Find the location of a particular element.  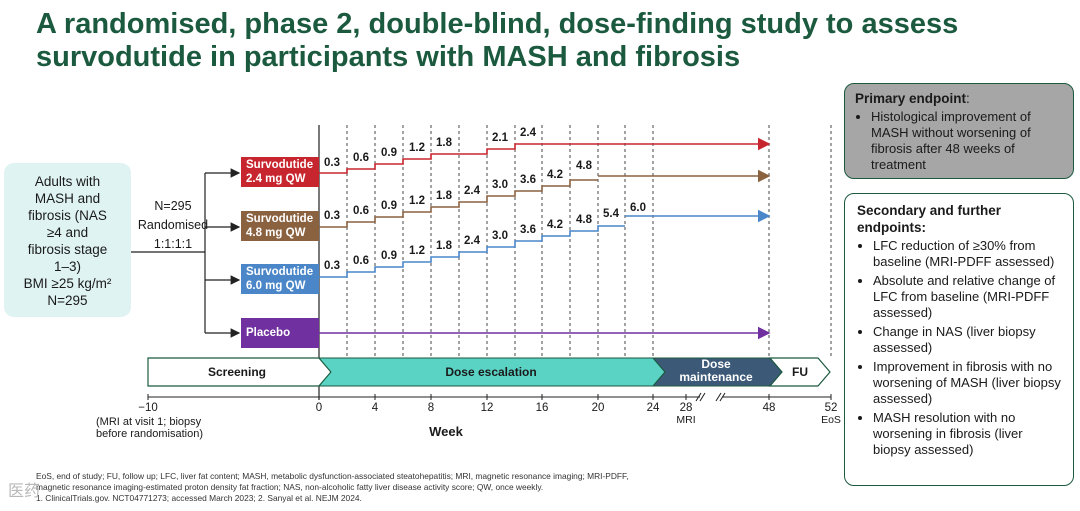

arm-survodutide-2-4: Survodutide 2.4 mg QW is located at coordinates (280, 172).